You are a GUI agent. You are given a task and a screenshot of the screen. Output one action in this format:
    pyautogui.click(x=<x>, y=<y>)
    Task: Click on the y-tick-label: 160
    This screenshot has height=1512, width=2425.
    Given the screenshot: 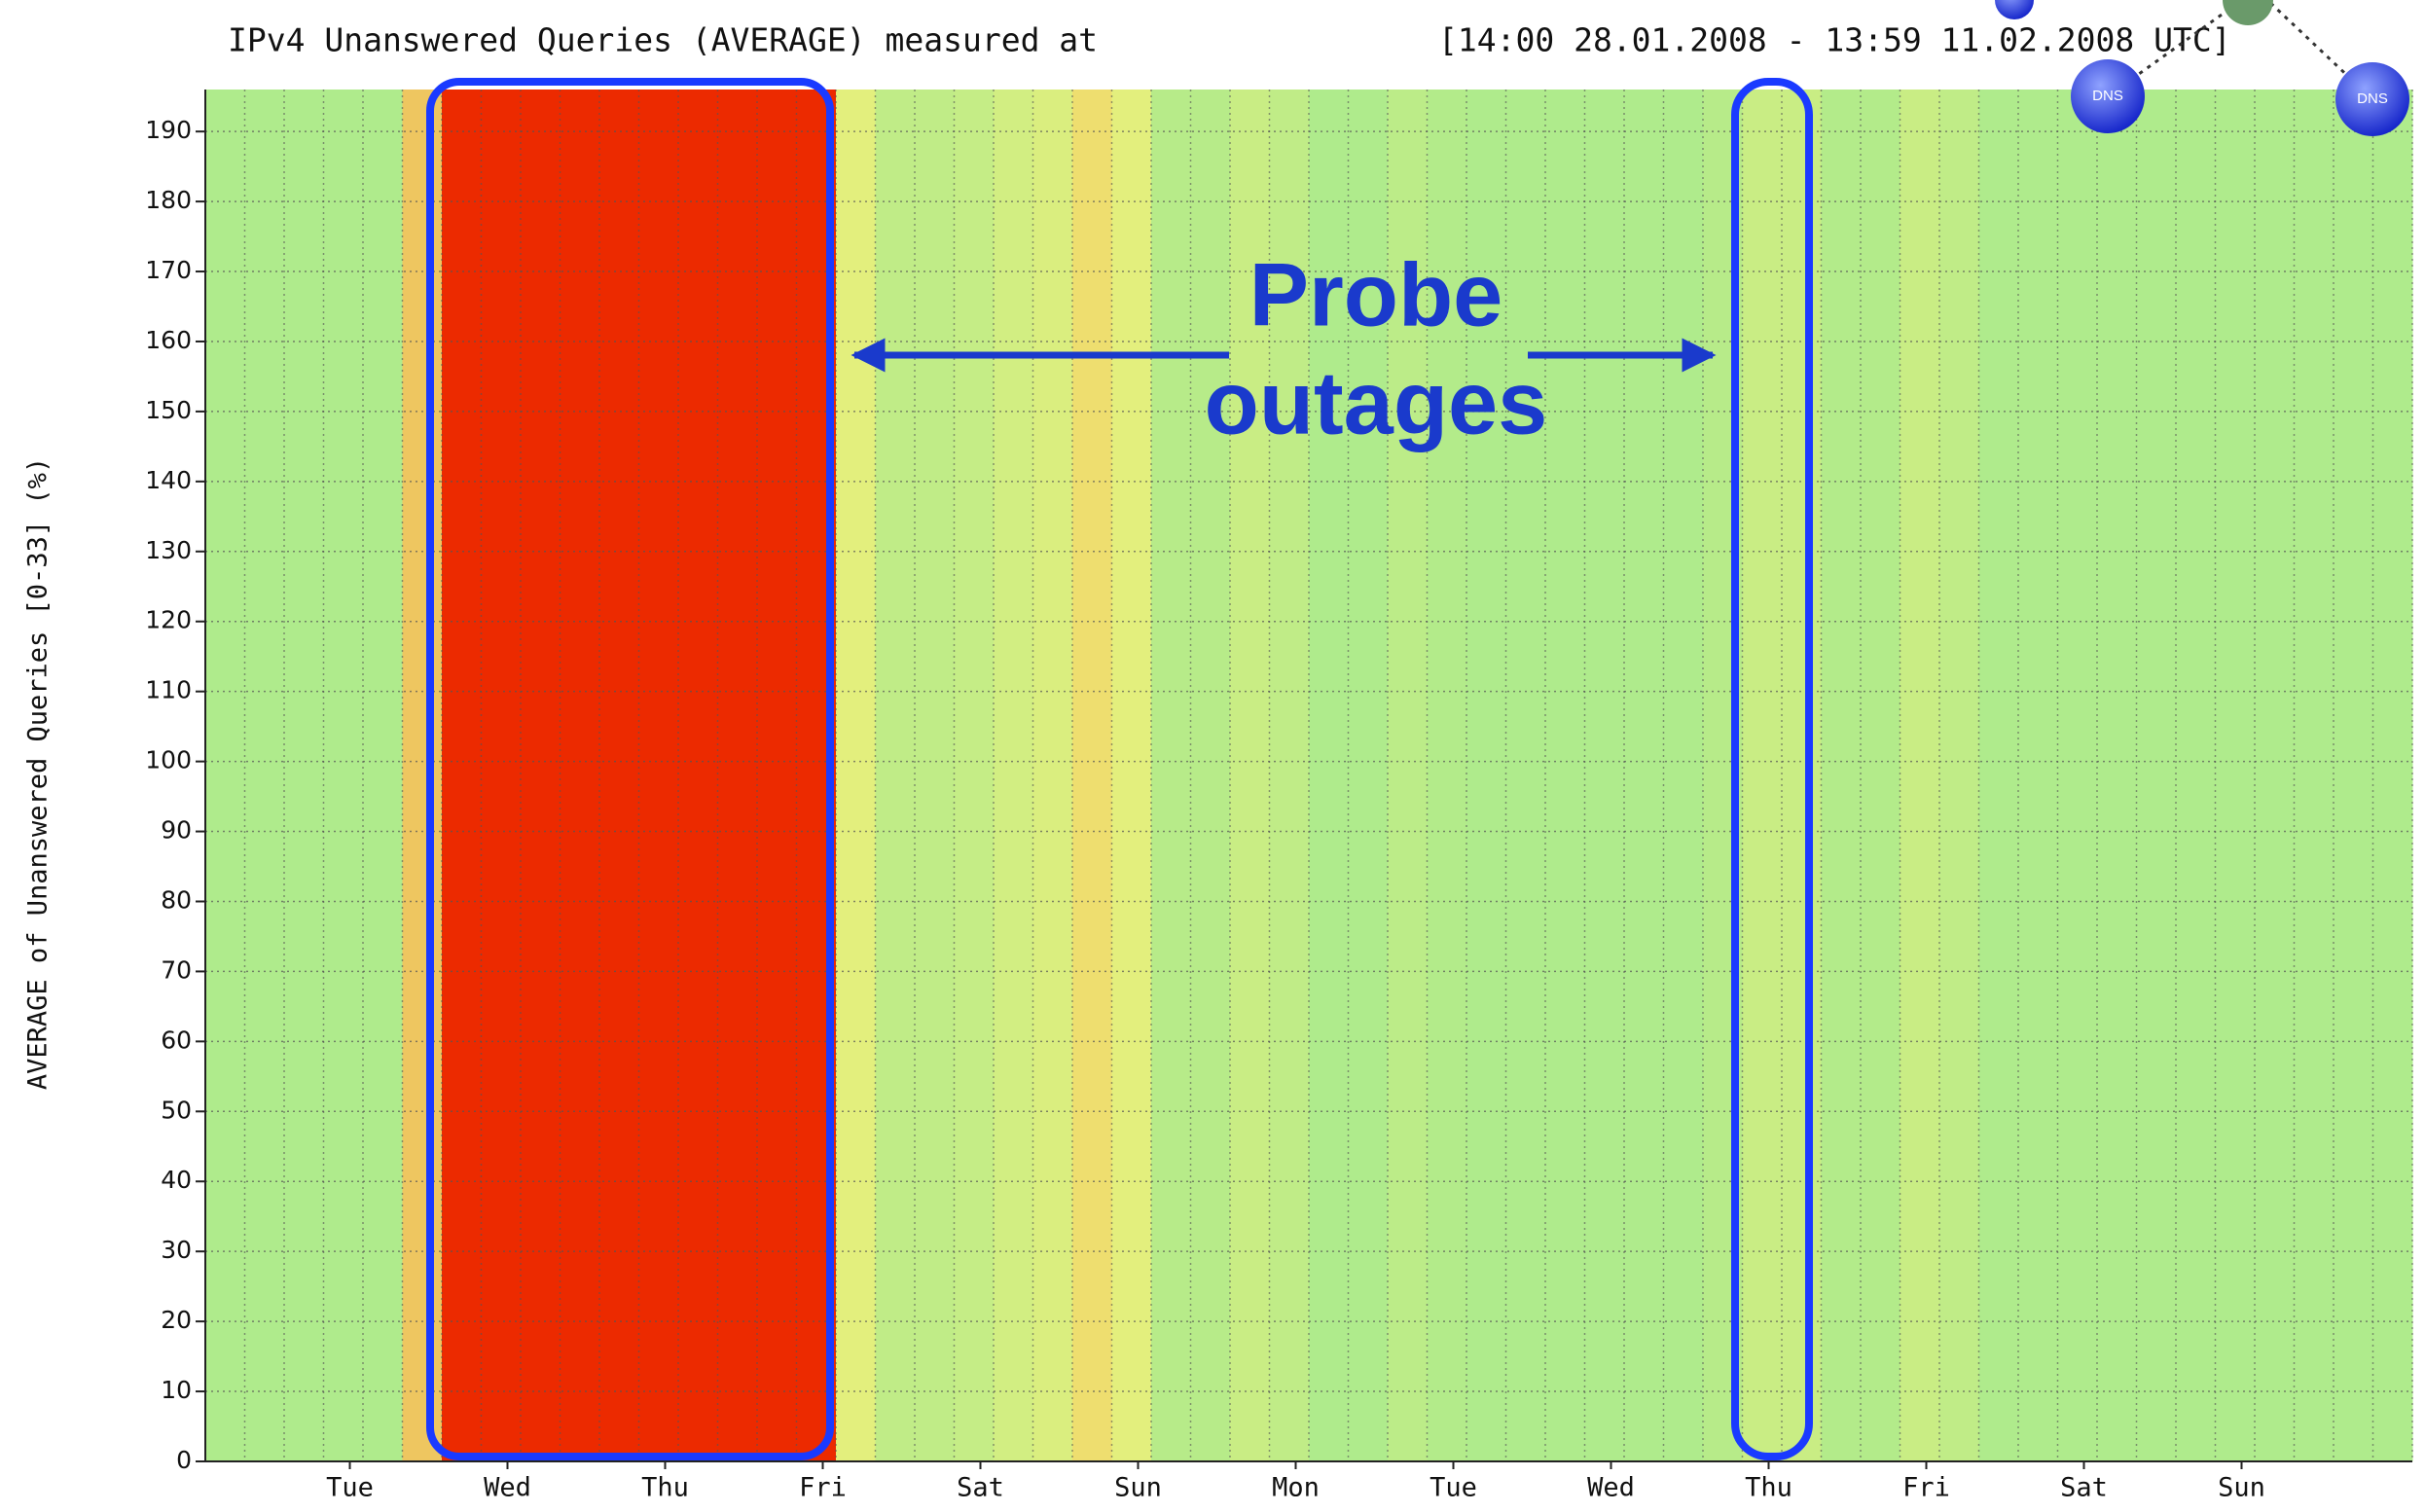 What is the action you would take?
    pyautogui.click(x=169, y=340)
    